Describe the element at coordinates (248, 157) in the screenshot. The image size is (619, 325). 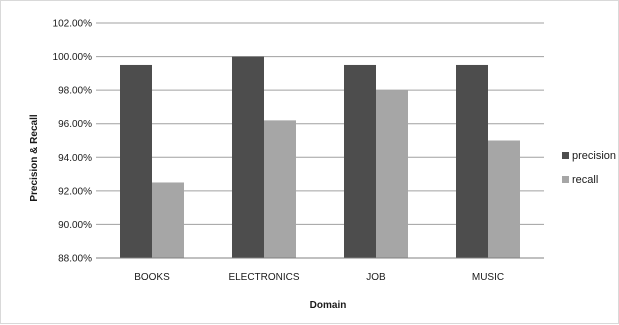
I see `bar-precision-electronics` at that location.